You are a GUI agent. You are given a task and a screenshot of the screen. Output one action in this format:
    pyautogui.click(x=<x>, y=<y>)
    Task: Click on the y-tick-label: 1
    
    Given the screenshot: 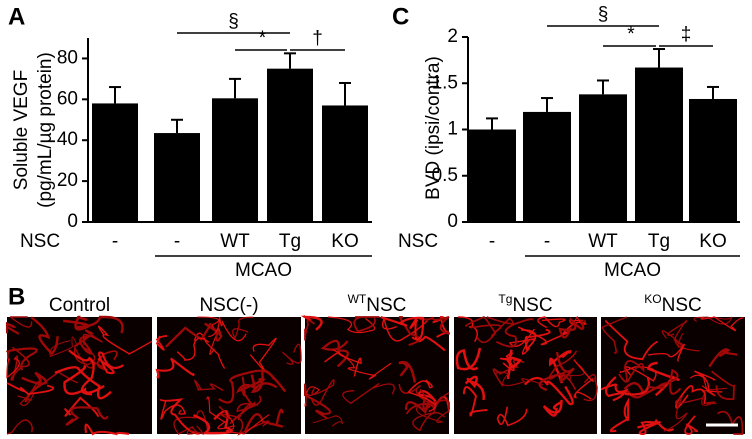 What is the action you would take?
    pyautogui.click(x=452, y=129)
    